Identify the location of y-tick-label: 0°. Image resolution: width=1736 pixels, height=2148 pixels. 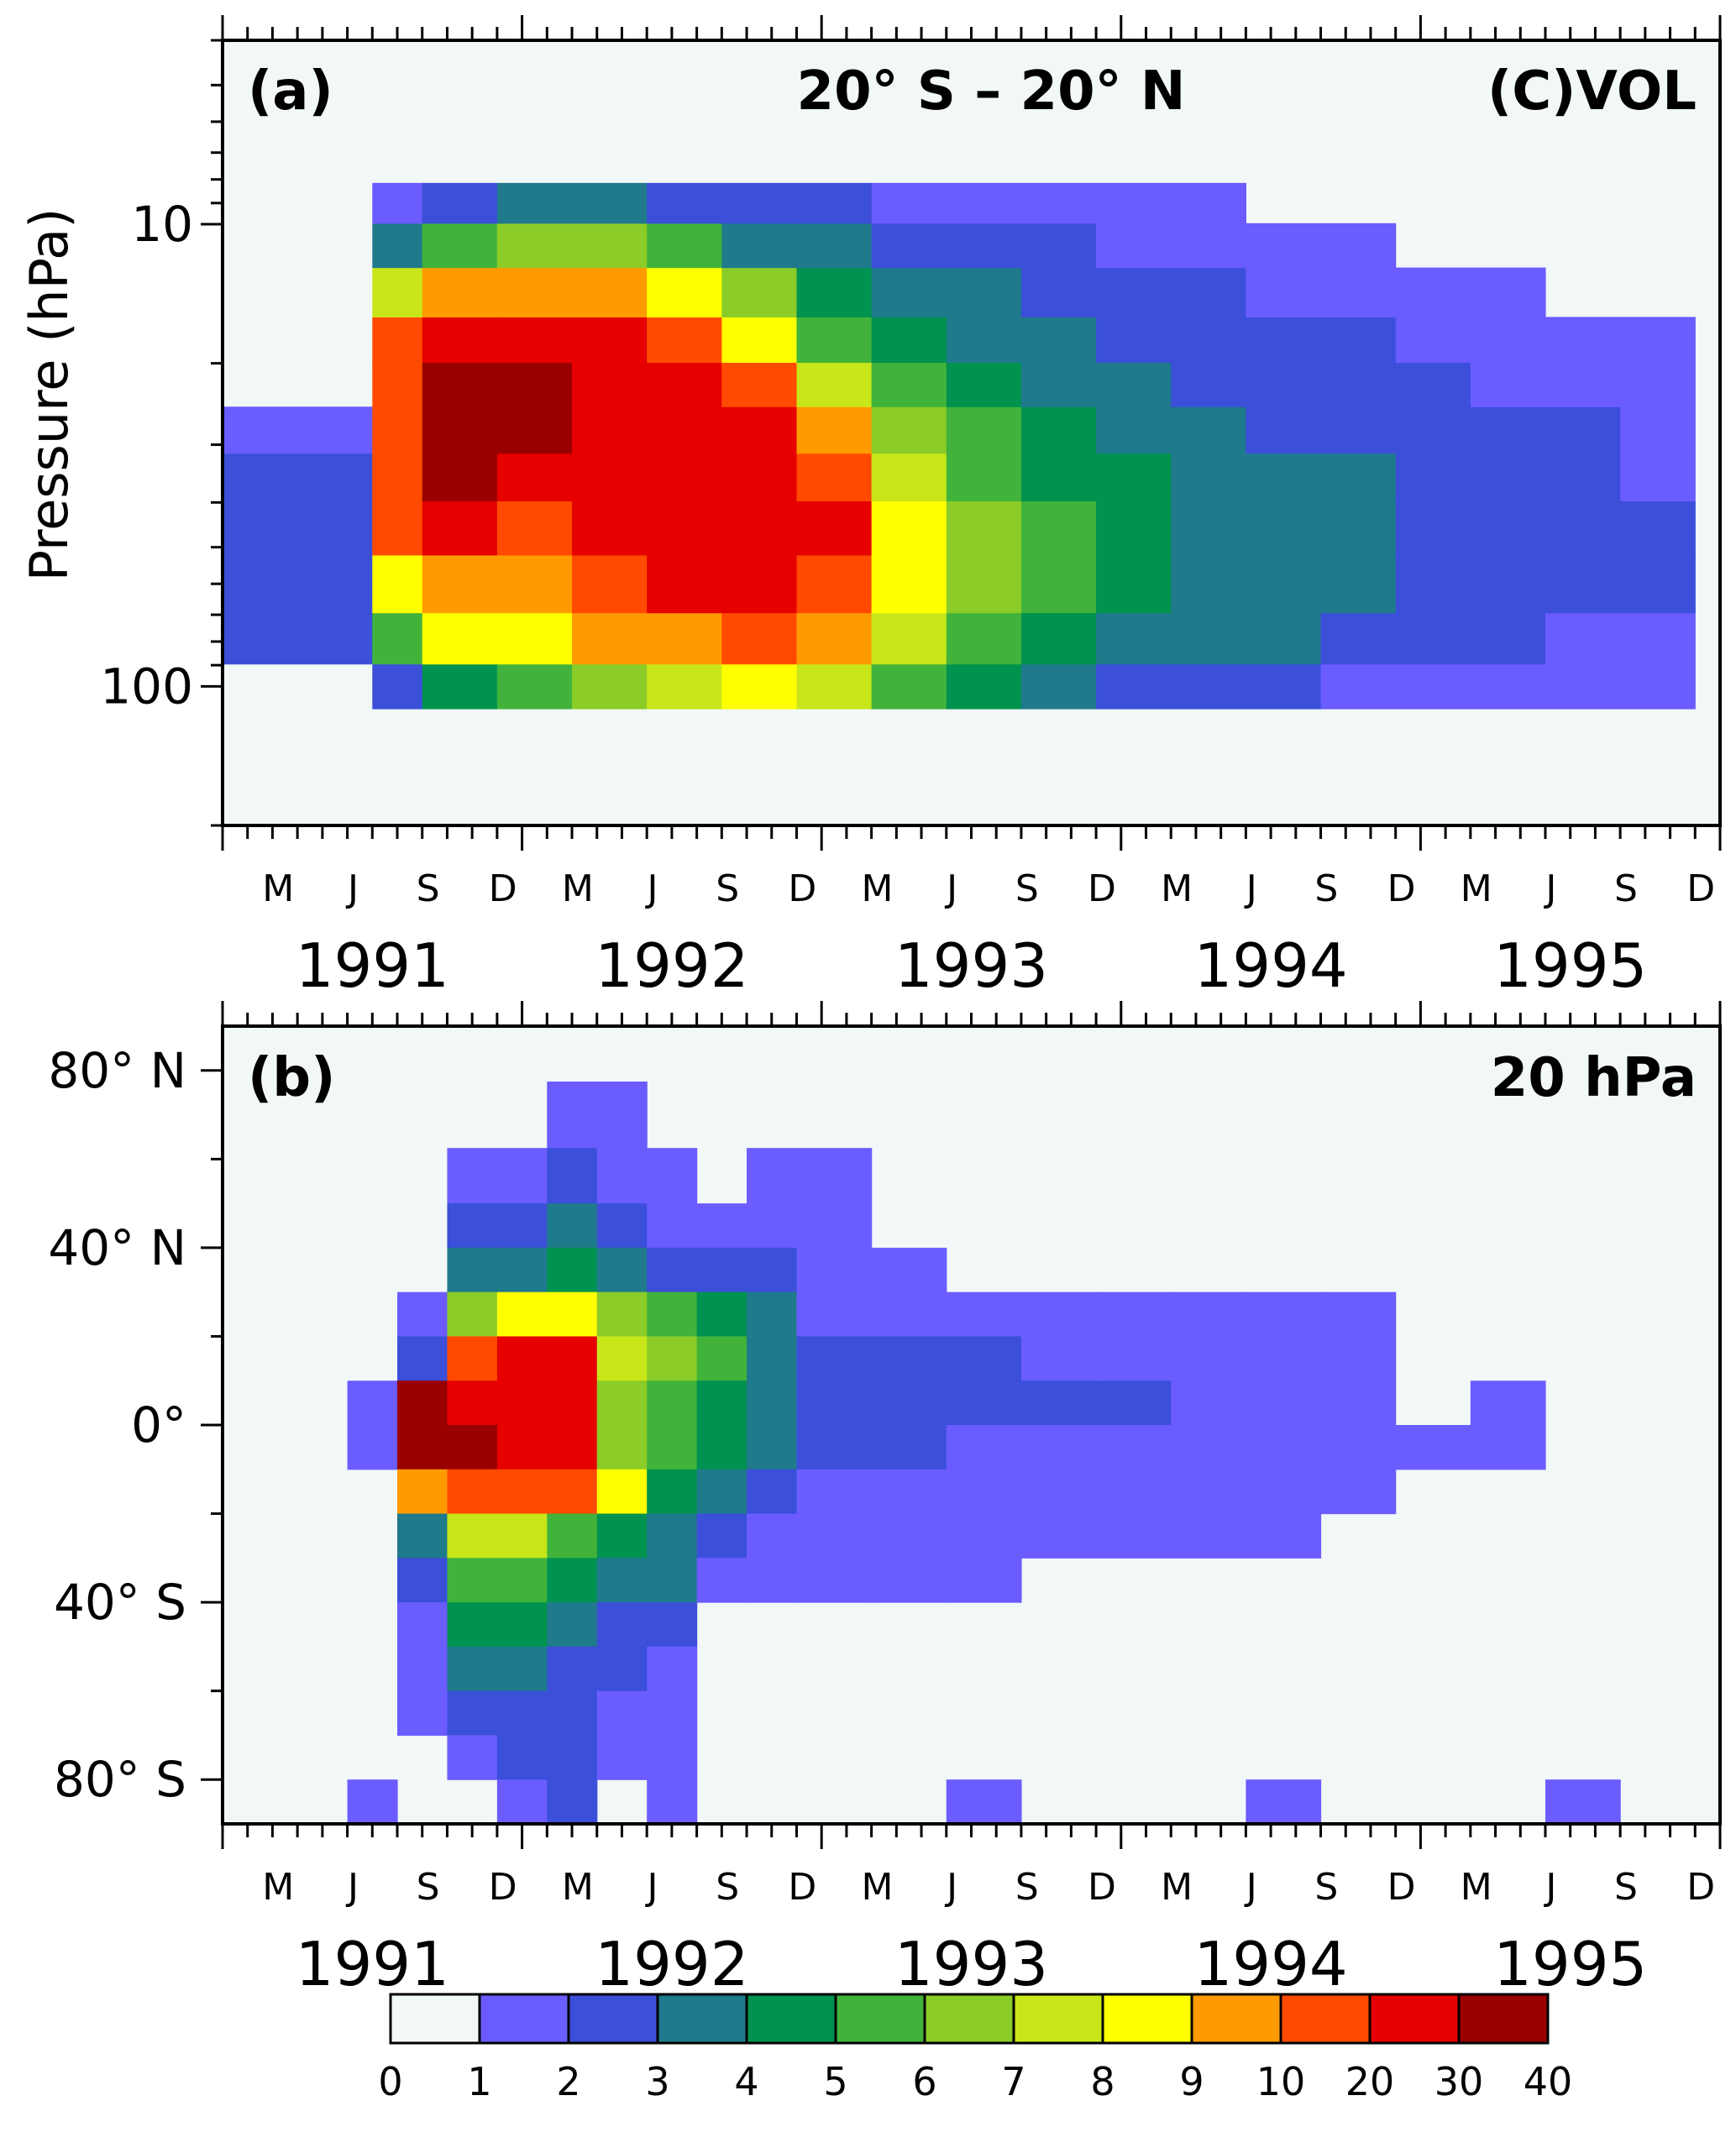
(158, 1425).